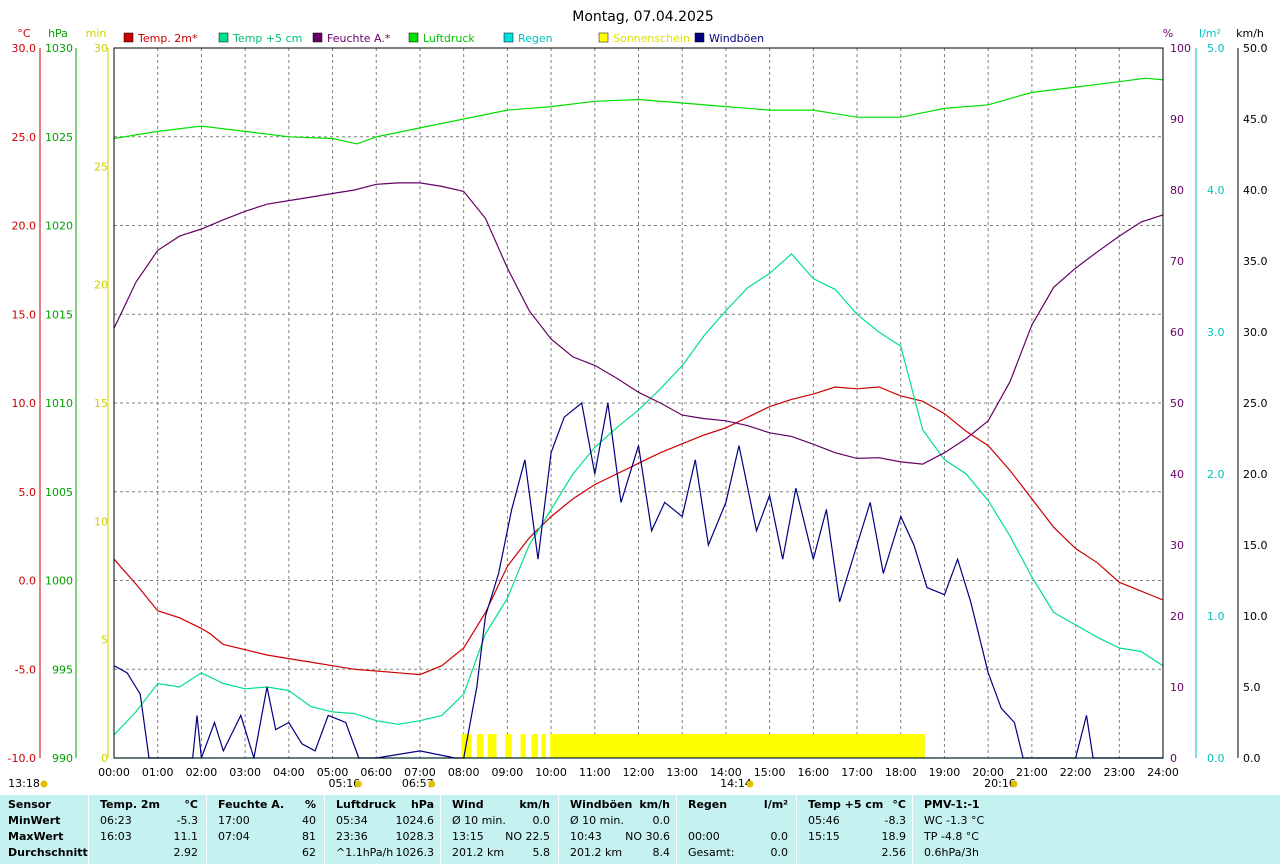 Image resolution: width=1280 pixels, height=864 pixels. What do you see at coordinates (25, 669) in the screenshot?
I see `tick-temp: -5.0` at bounding box center [25, 669].